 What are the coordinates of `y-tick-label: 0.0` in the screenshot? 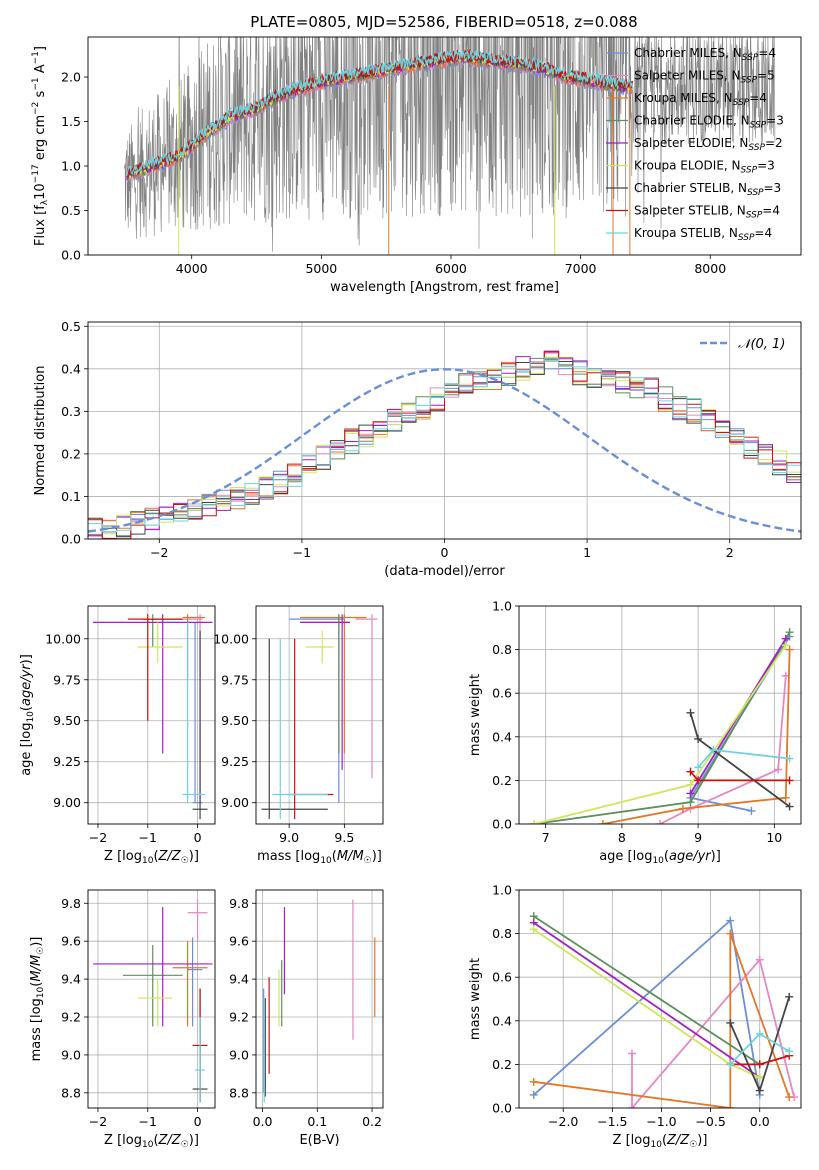 It's located at (71, 539).